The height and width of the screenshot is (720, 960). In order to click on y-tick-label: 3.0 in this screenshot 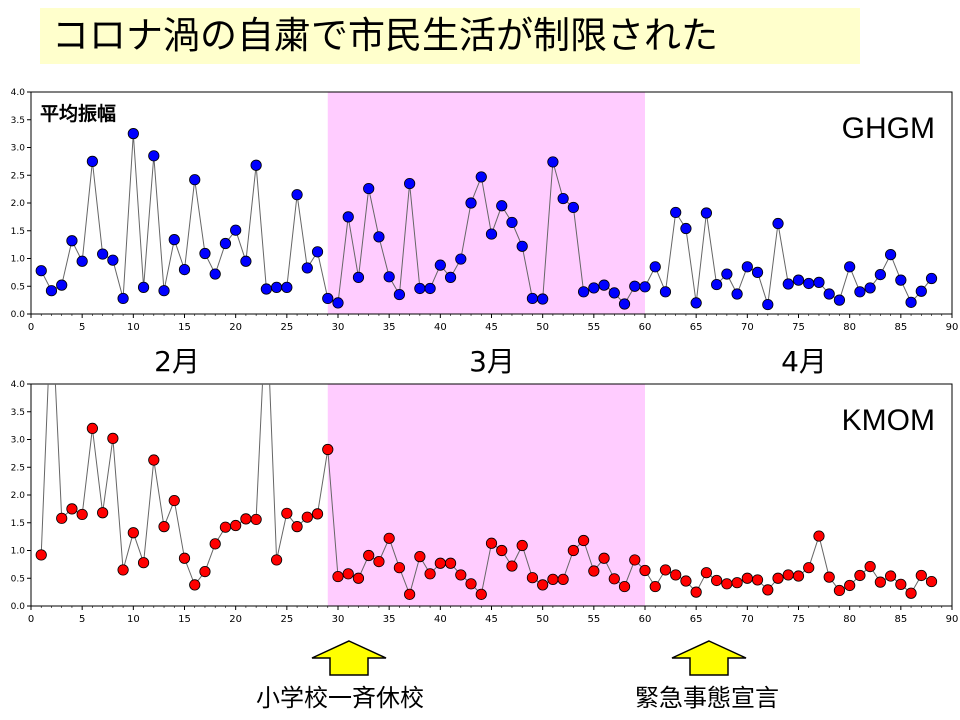, I will do `click(18, 441)`.